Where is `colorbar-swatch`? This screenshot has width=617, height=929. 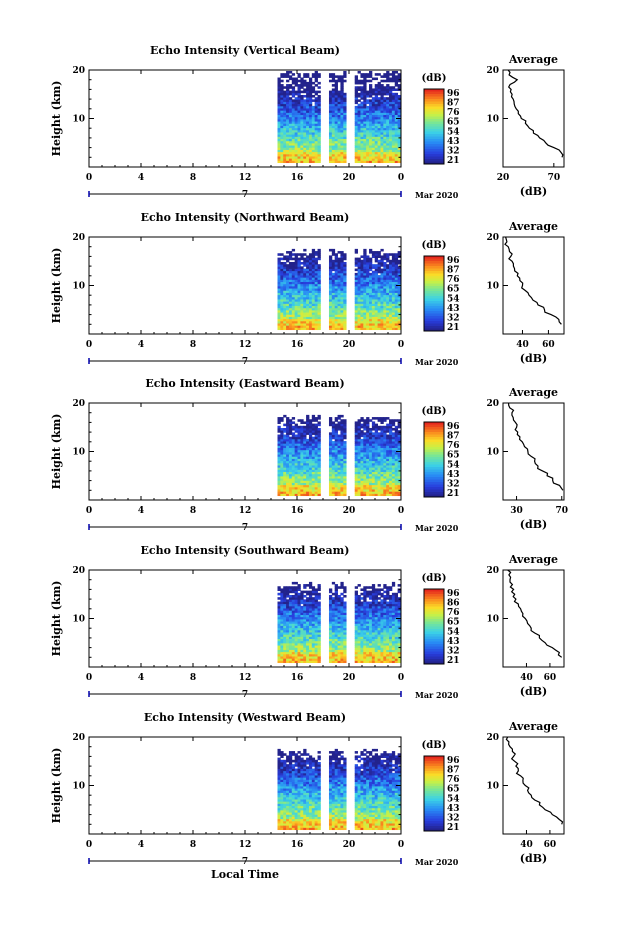
colorbar-swatch is located at coordinates (434, 433).